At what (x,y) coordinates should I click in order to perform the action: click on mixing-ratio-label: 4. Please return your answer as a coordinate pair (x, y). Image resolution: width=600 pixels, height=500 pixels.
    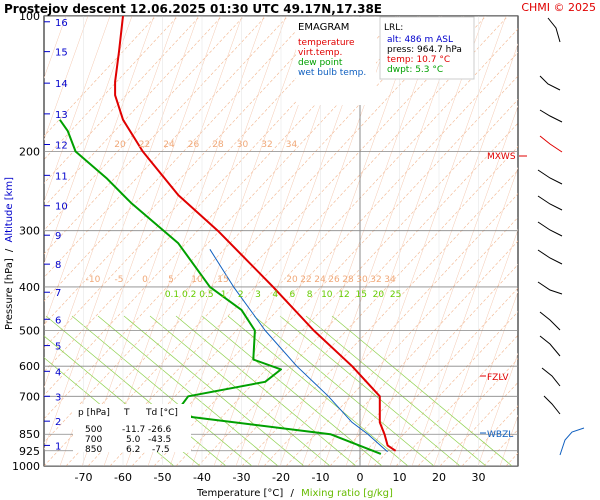
    Looking at the image, I should click on (275, 295).